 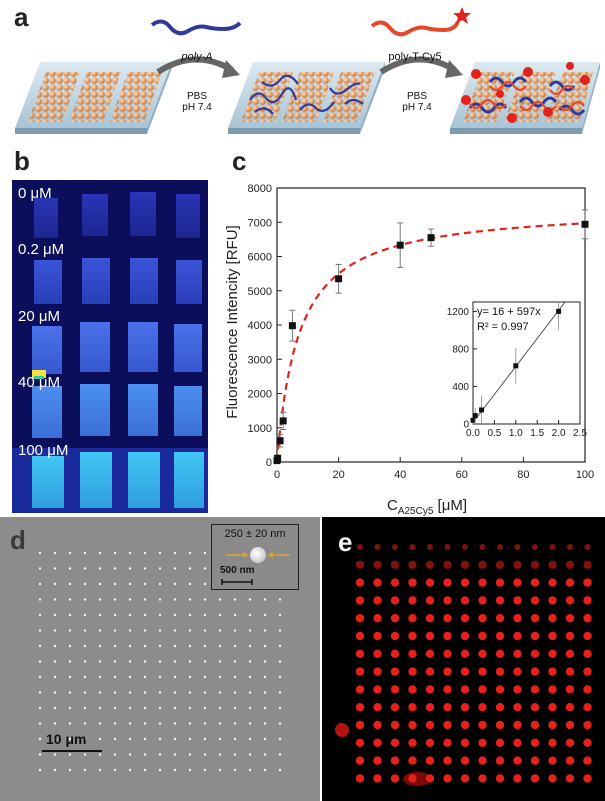 What do you see at coordinates (585, 475) in the screenshot?
I see `x-tick-label: 100` at bounding box center [585, 475].